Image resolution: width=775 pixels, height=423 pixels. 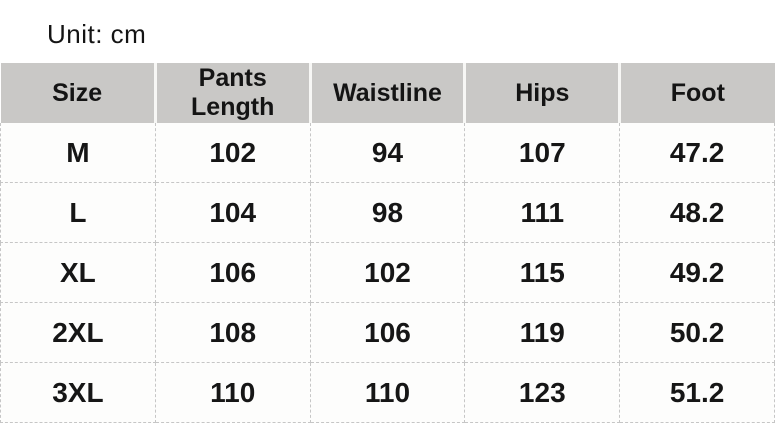 I want to click on column-header-waistline: Waistline, so click(x=386, y=93).